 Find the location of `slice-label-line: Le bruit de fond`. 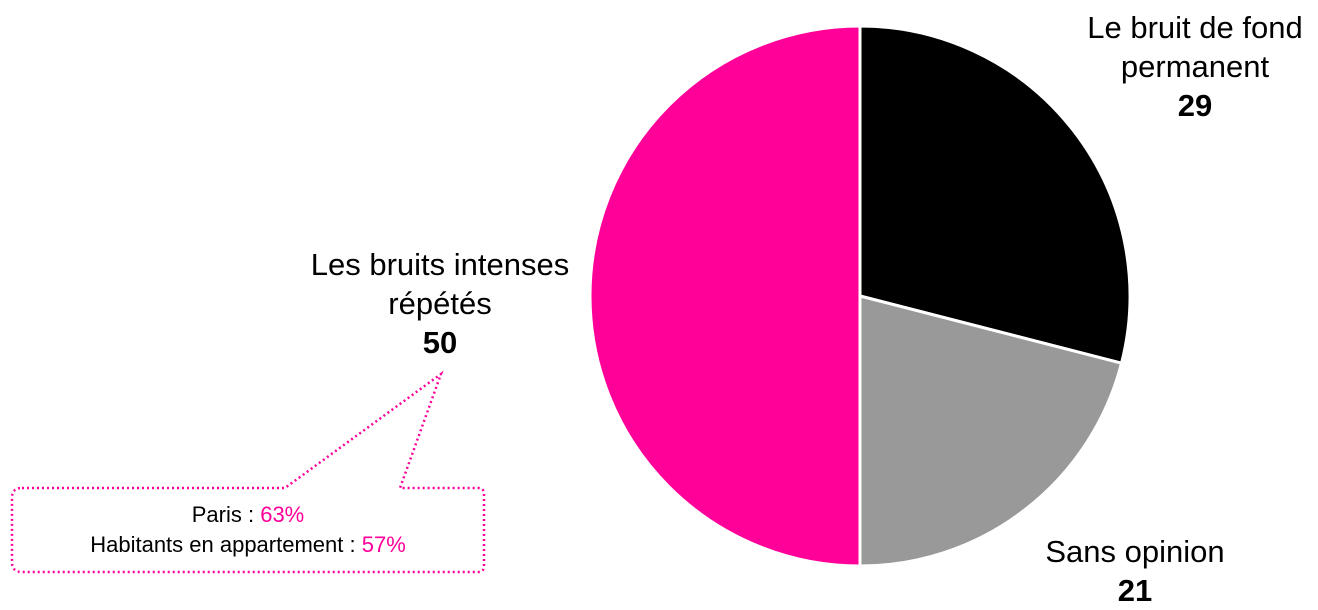

slice-label-line: Le bruit de fond is located at coordinates (1195, 27).